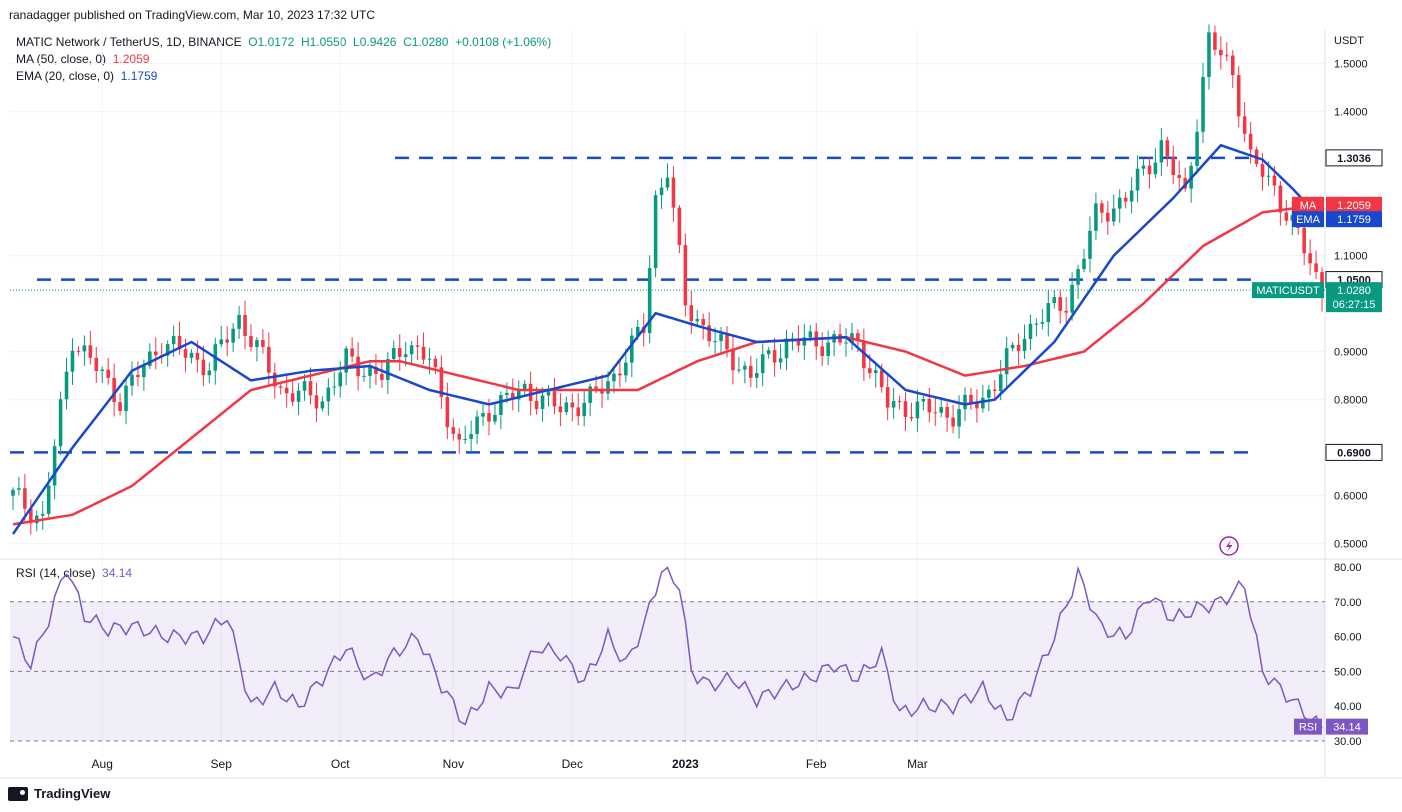  Describe the element at coordinates (1348, 707) in the screenshot. I see `rsi-tick-label: 40.00` at that location.